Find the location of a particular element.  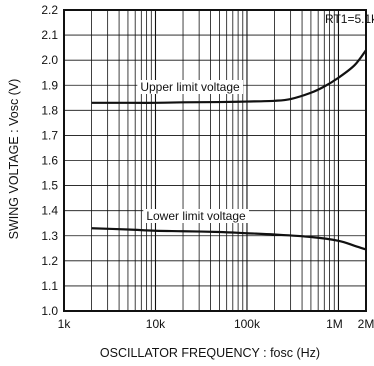

lower-limit-label-background is located at coordinates (196, 216).